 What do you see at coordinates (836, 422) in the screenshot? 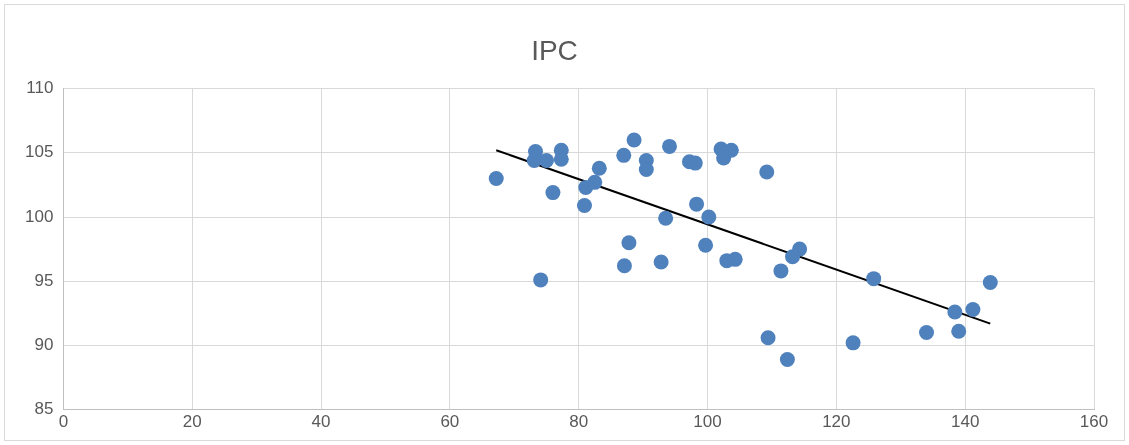
I see `x-tick-label: 120` at bounding box center [836, 422].